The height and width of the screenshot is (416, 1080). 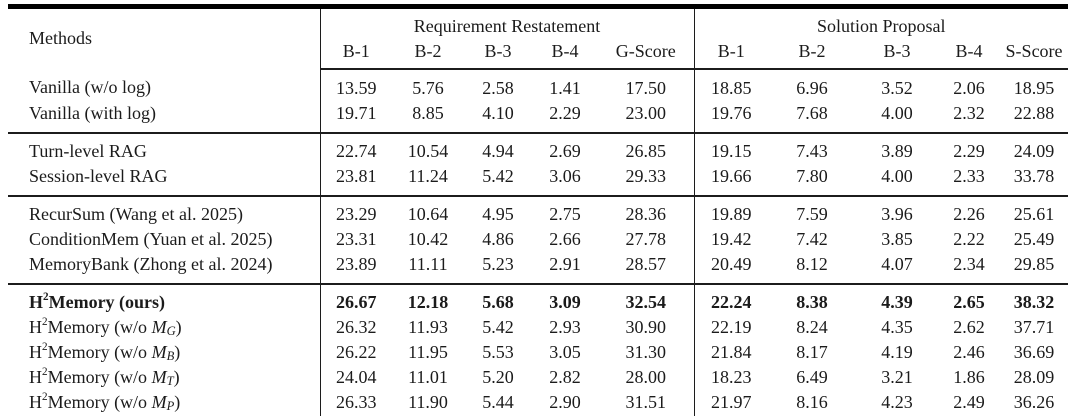 I want to click on req-b-1-value: 23.81, so click(x=355, y=180).